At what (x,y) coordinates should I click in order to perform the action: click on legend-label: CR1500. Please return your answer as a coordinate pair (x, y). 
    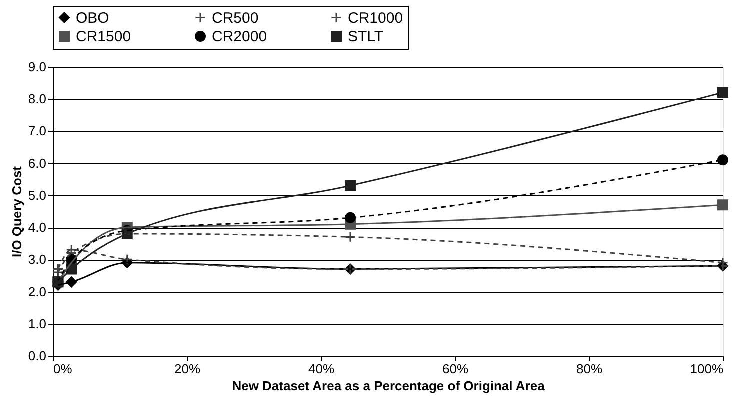
    Looking at the image, I should click on (104, 37).